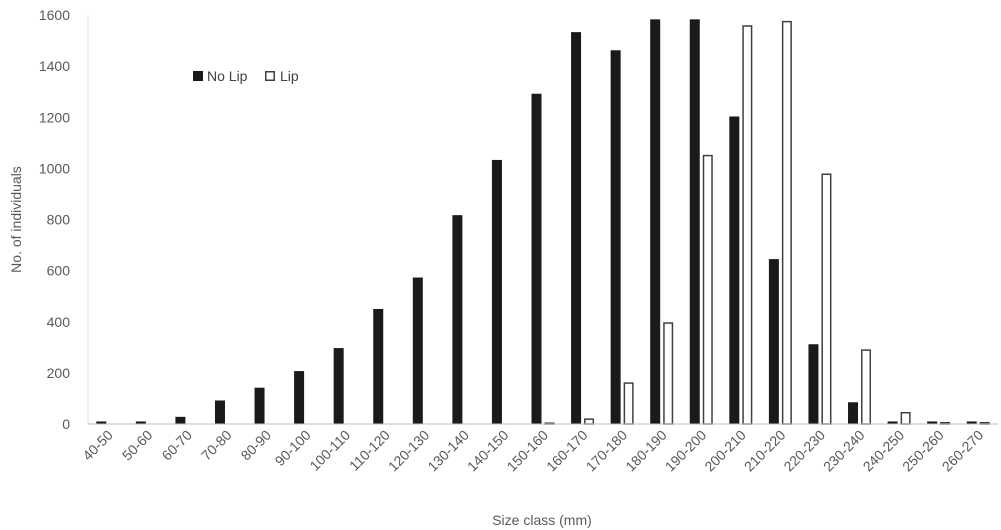 The width and height of the screenshot is (1001, 530). What do you see at coordinates (97, 445) in the screenshot?
I see `x-tick-label: 40-50` at bounding box center [97, 445].